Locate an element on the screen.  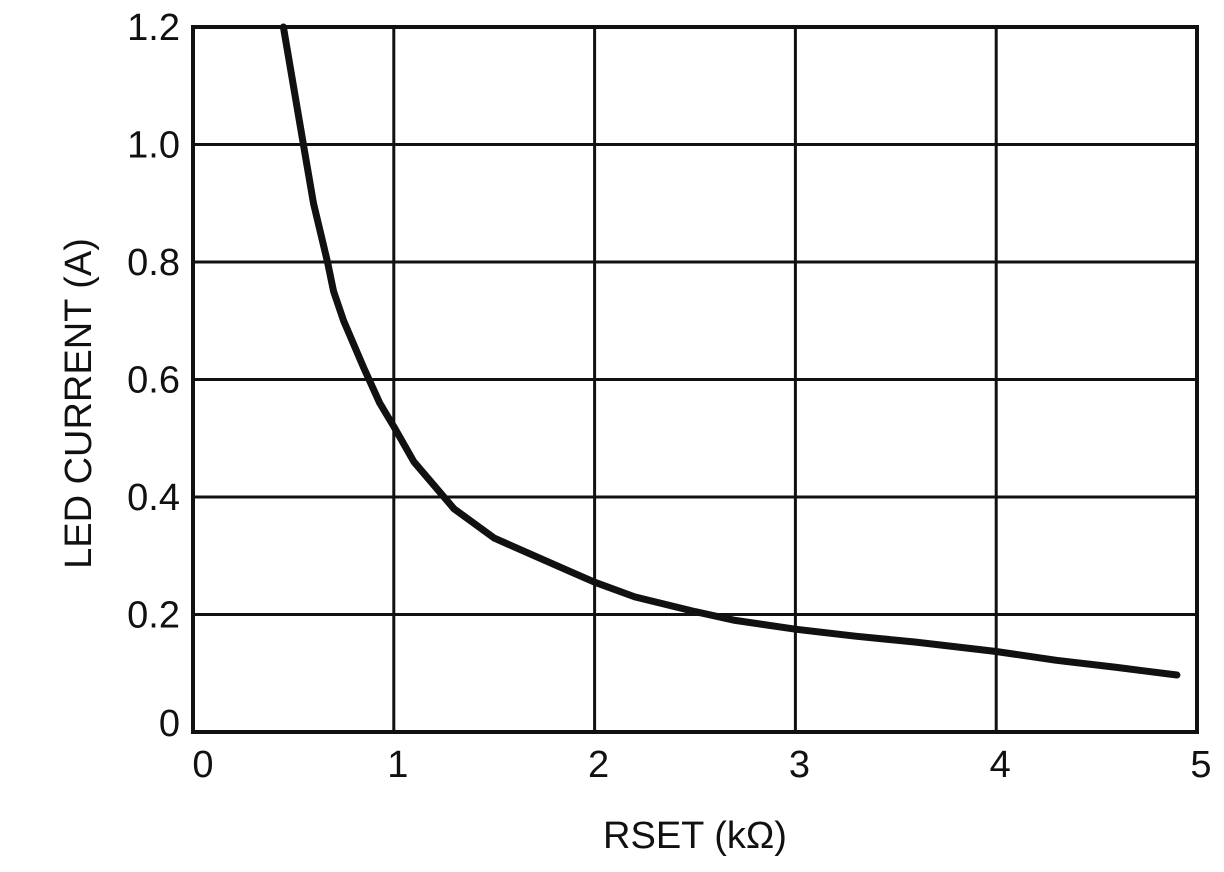
y-tick-label: 0.2 is located at coordinates (153, 616).